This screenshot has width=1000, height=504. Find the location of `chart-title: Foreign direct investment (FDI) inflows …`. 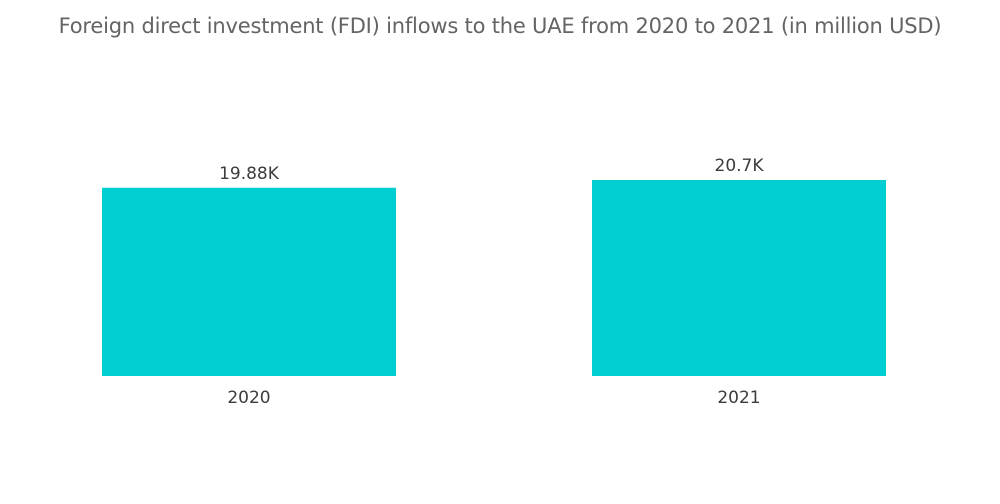

chart-title: Foreign direct investment (FDI) inflows … is located at coordinates (500, 26).